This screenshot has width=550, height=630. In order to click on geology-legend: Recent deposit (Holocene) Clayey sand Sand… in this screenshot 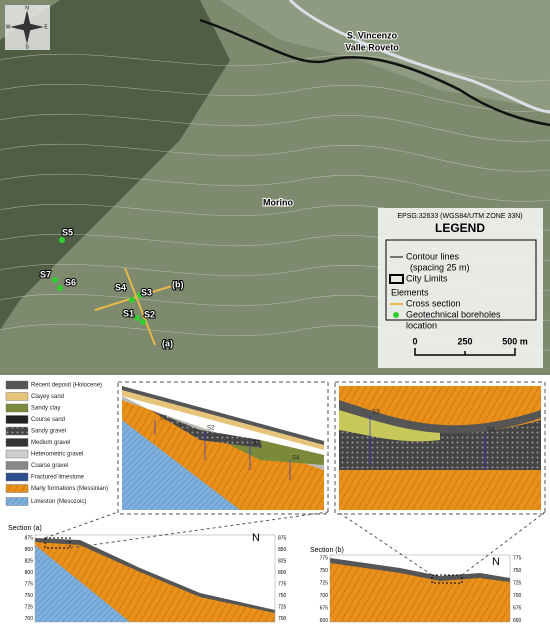, I will do `click(56, 443)`.